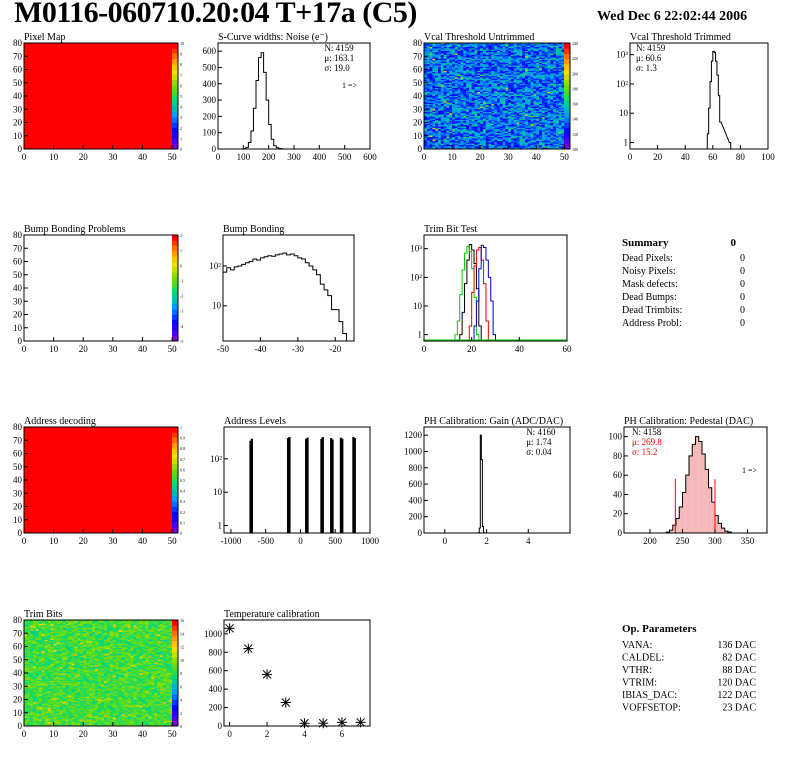  I want to click on y-tick-label: 20, so click(18, 123).